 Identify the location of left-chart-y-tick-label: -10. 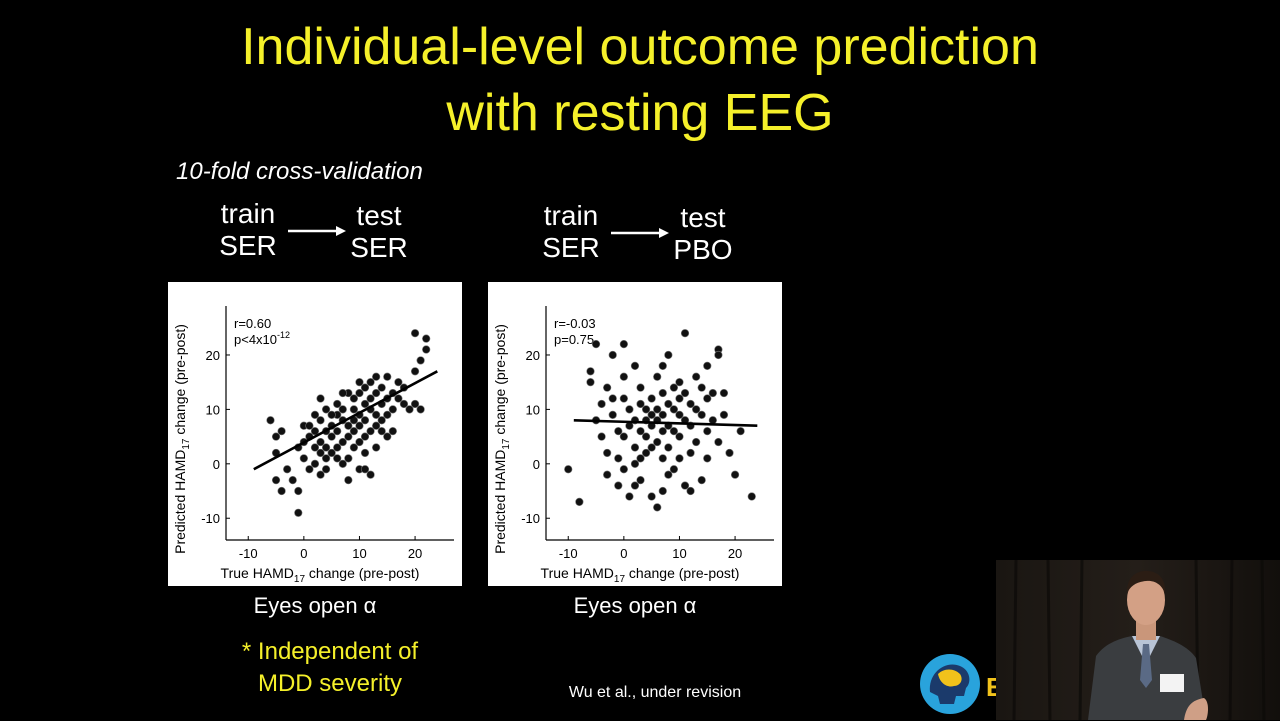
(210, 518).